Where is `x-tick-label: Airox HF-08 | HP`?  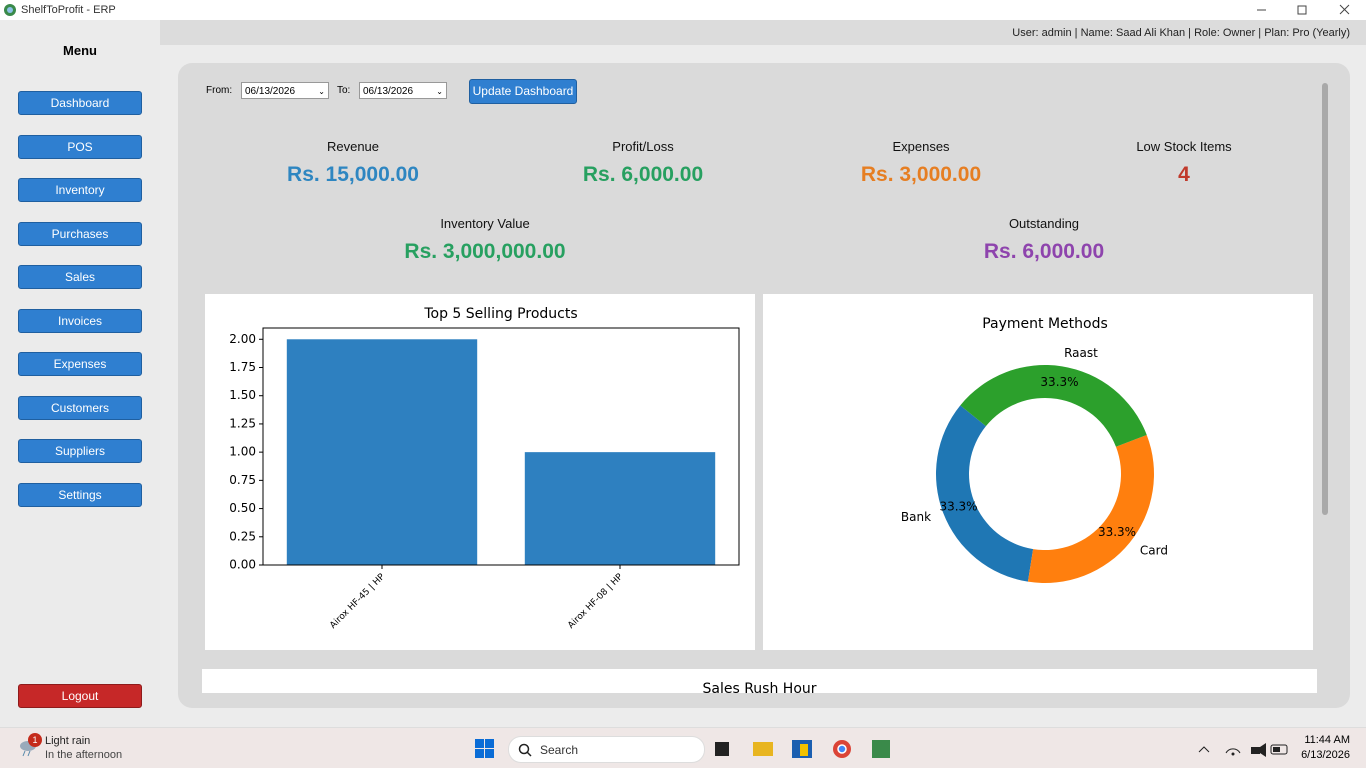
x-tick-label: Airox HF-08 | HP is located at coordinates (595, 601).